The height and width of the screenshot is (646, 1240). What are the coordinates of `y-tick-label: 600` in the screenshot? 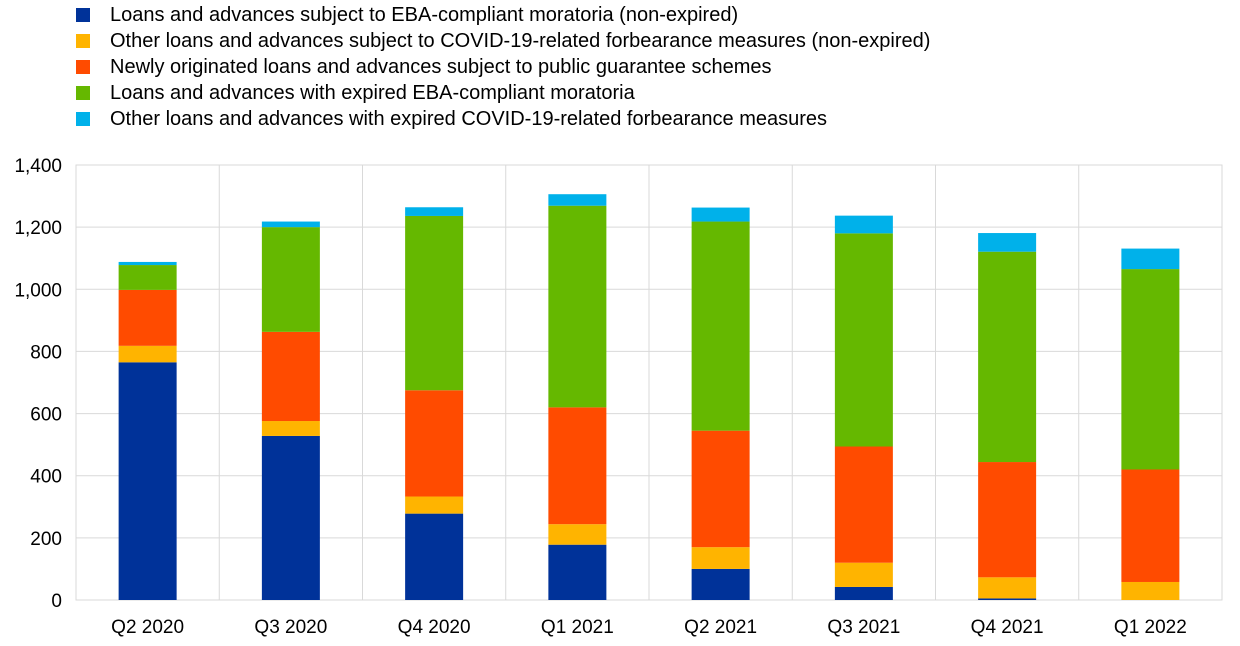 It's located at (46, 415).